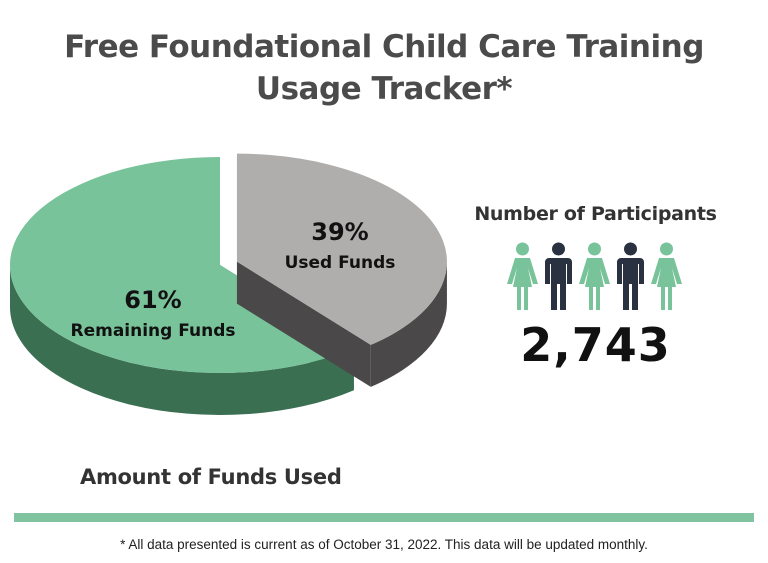  What do you see at coordinates (595, 214) in the screenshot?
I see `participants-title: Number of Participants` at bounding box center [595, 214].